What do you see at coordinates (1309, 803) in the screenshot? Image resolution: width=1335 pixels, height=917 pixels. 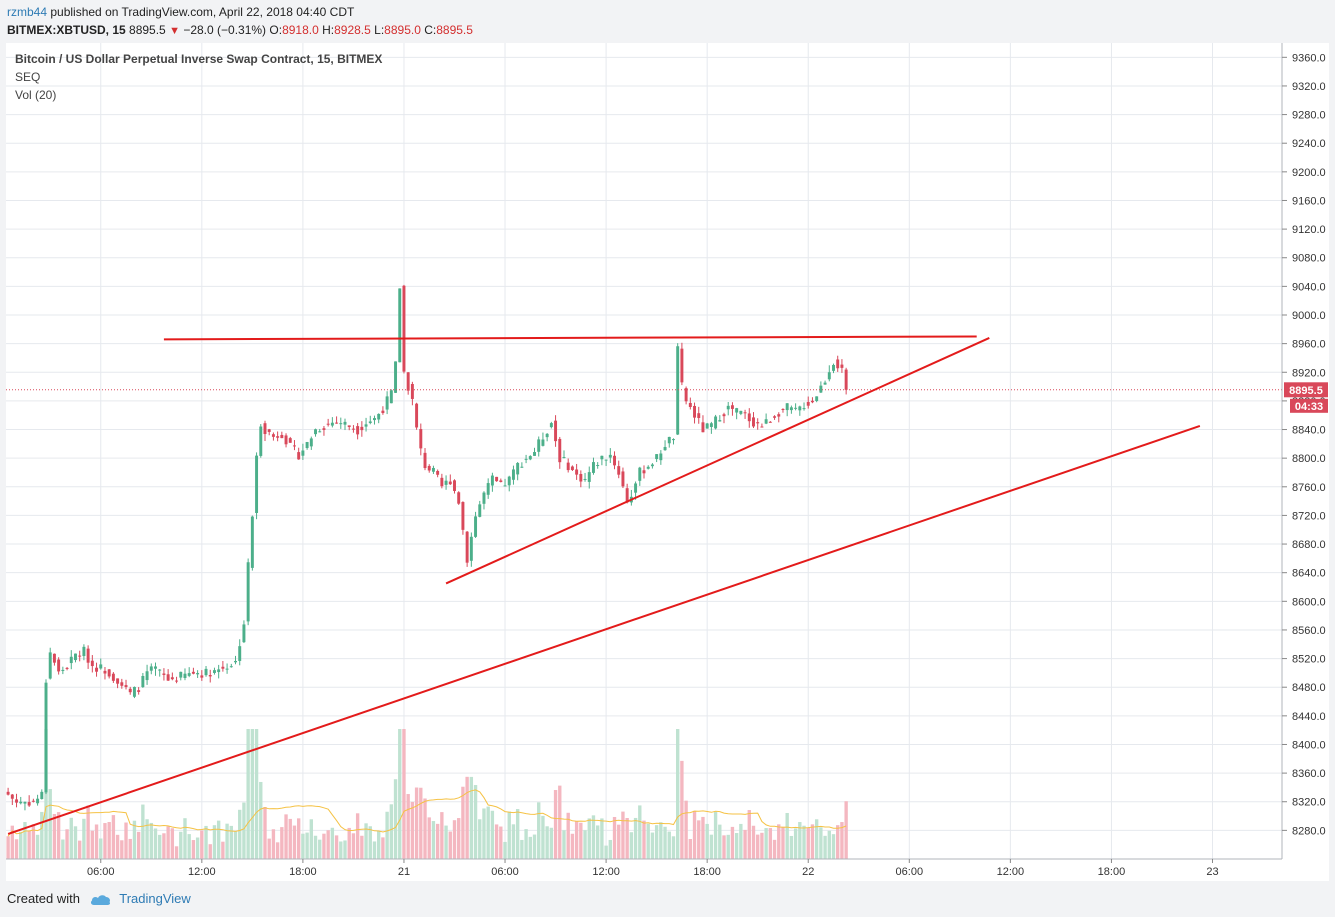 I see `price-tick-label: 8320.0` at bounding box center [1309, 803].